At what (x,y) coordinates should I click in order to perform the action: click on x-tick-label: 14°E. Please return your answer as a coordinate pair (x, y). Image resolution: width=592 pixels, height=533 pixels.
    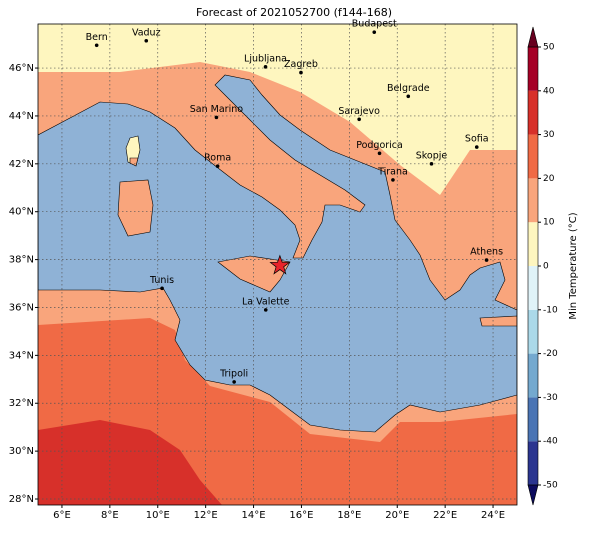
    Looking at the image, I should click on (254, 515).